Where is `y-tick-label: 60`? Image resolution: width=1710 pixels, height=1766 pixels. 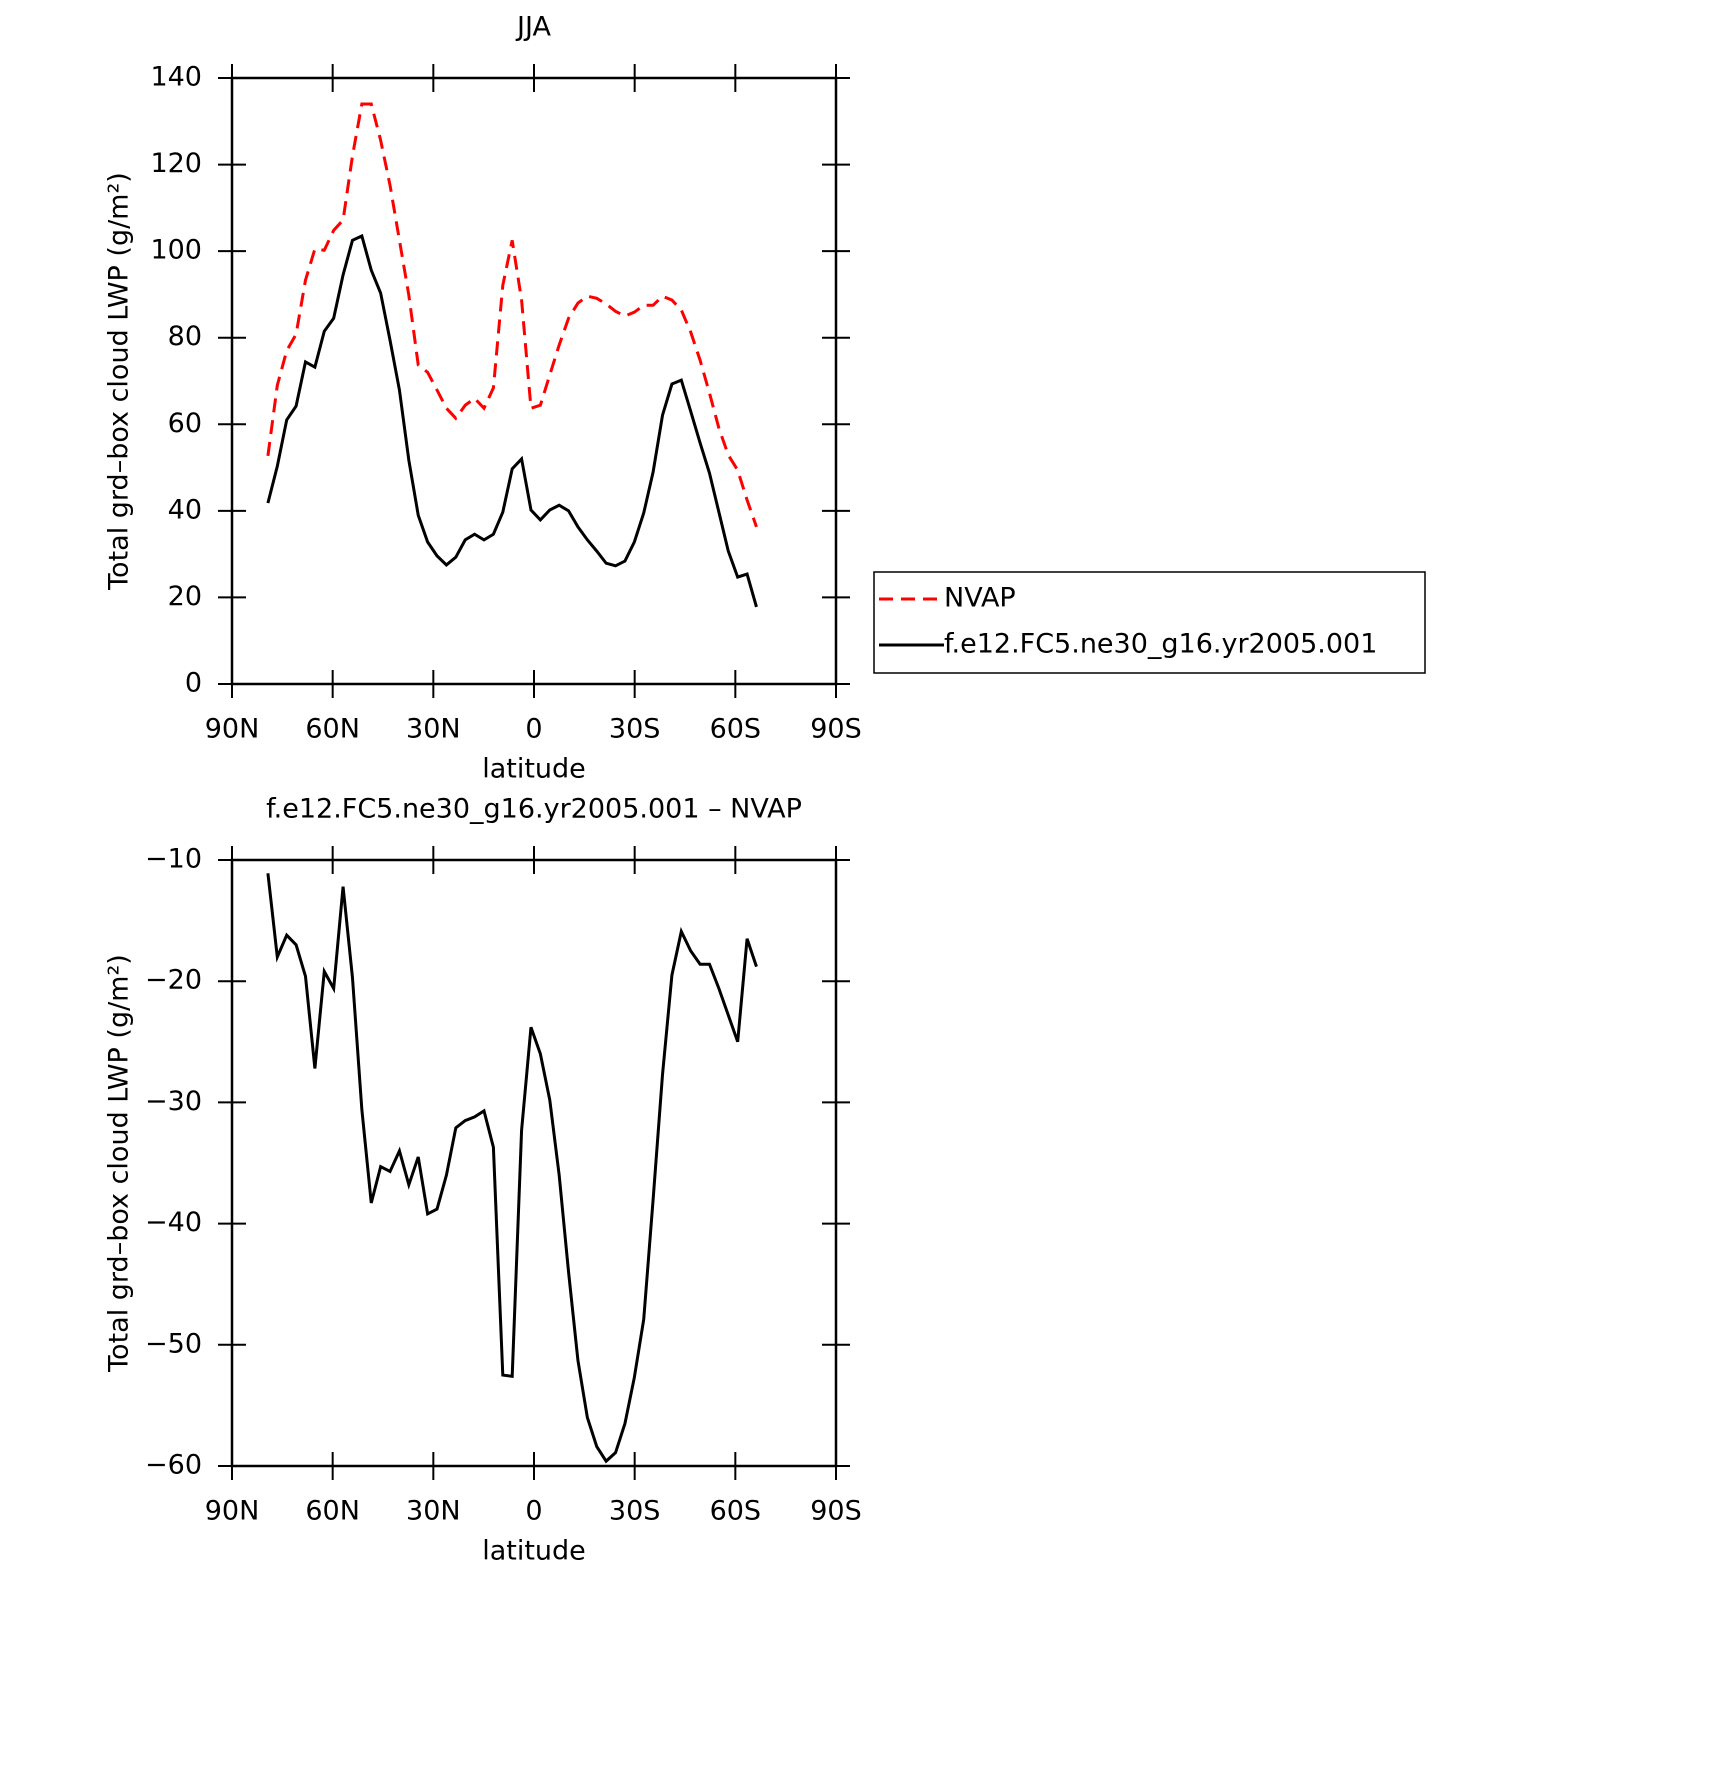
y-tick-label: 60 is located at coordinates (185, 423).